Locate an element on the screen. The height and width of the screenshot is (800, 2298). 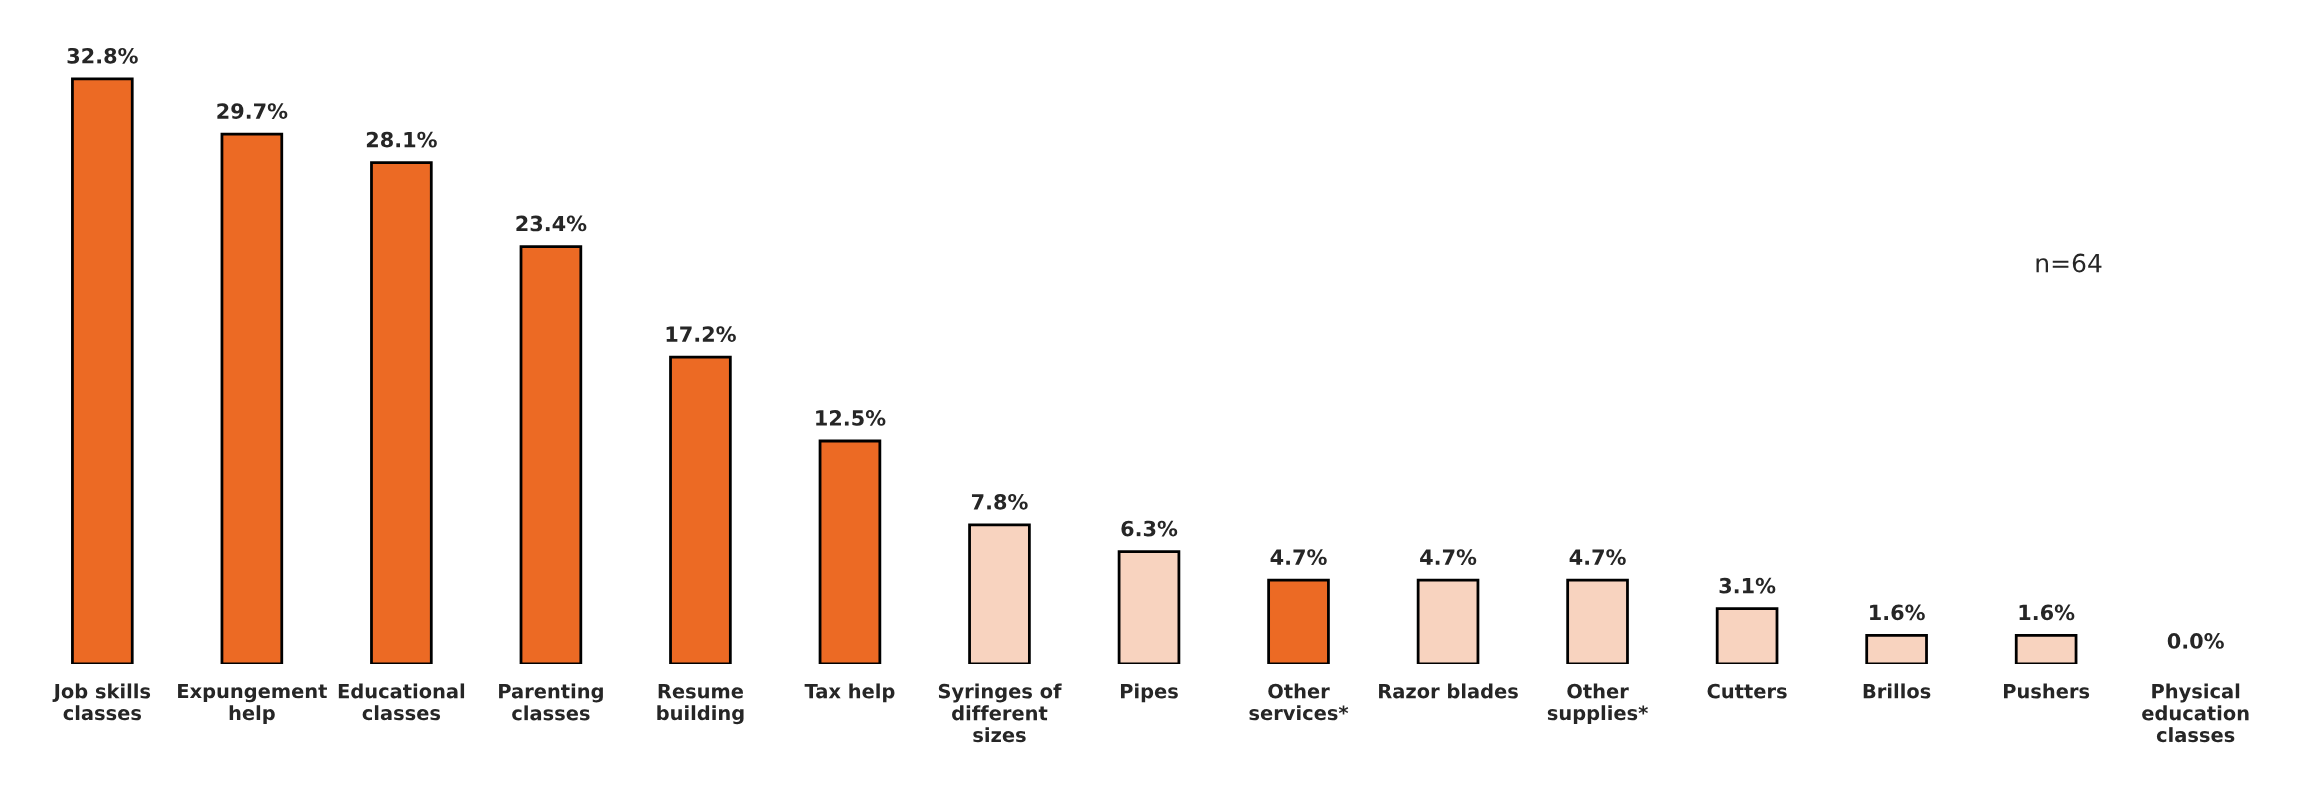
data-label: 23.4% is located at coordinates (551, 223).